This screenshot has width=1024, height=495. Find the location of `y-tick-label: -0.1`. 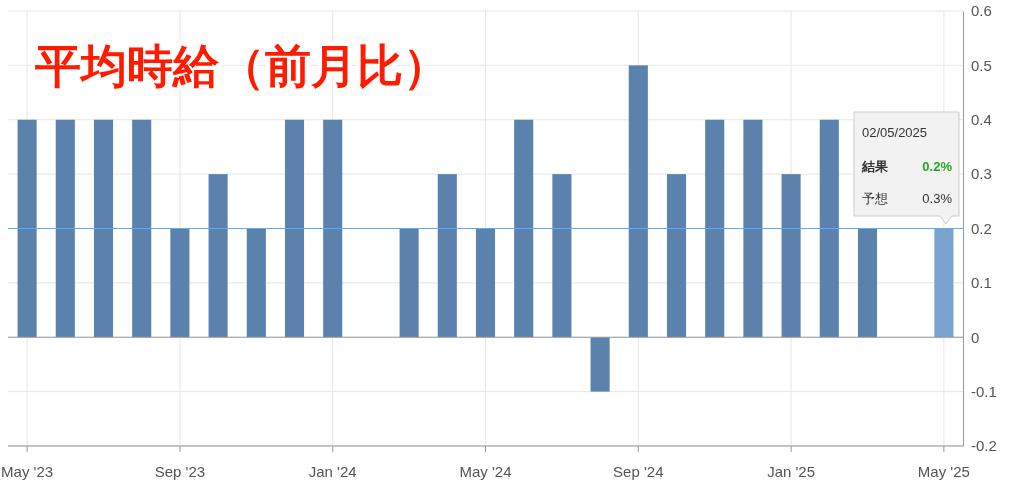

y-tick-label: -0.1 is located at coordinates (984, 391).